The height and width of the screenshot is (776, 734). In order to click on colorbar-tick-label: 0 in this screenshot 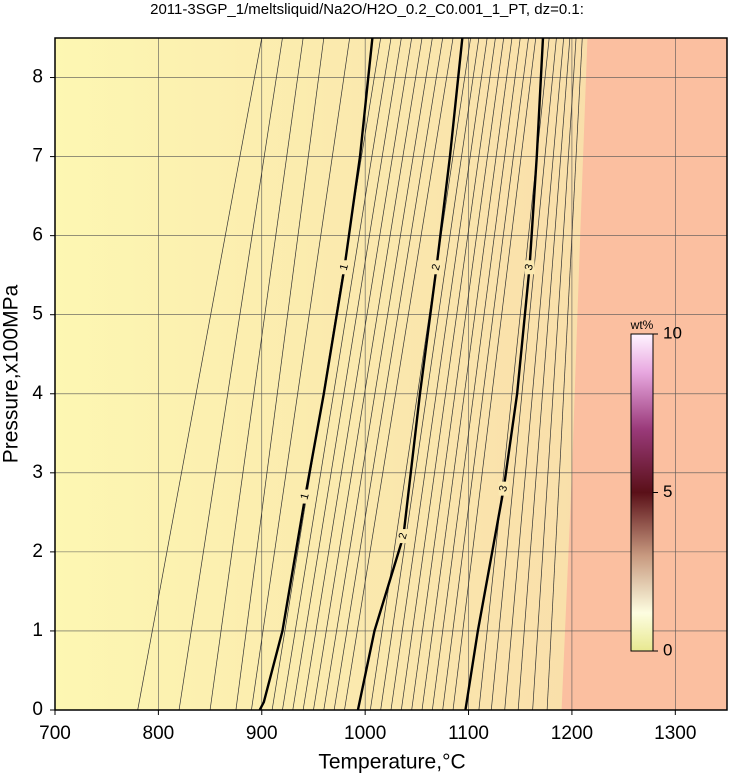, I will do `click(667, 649)`.